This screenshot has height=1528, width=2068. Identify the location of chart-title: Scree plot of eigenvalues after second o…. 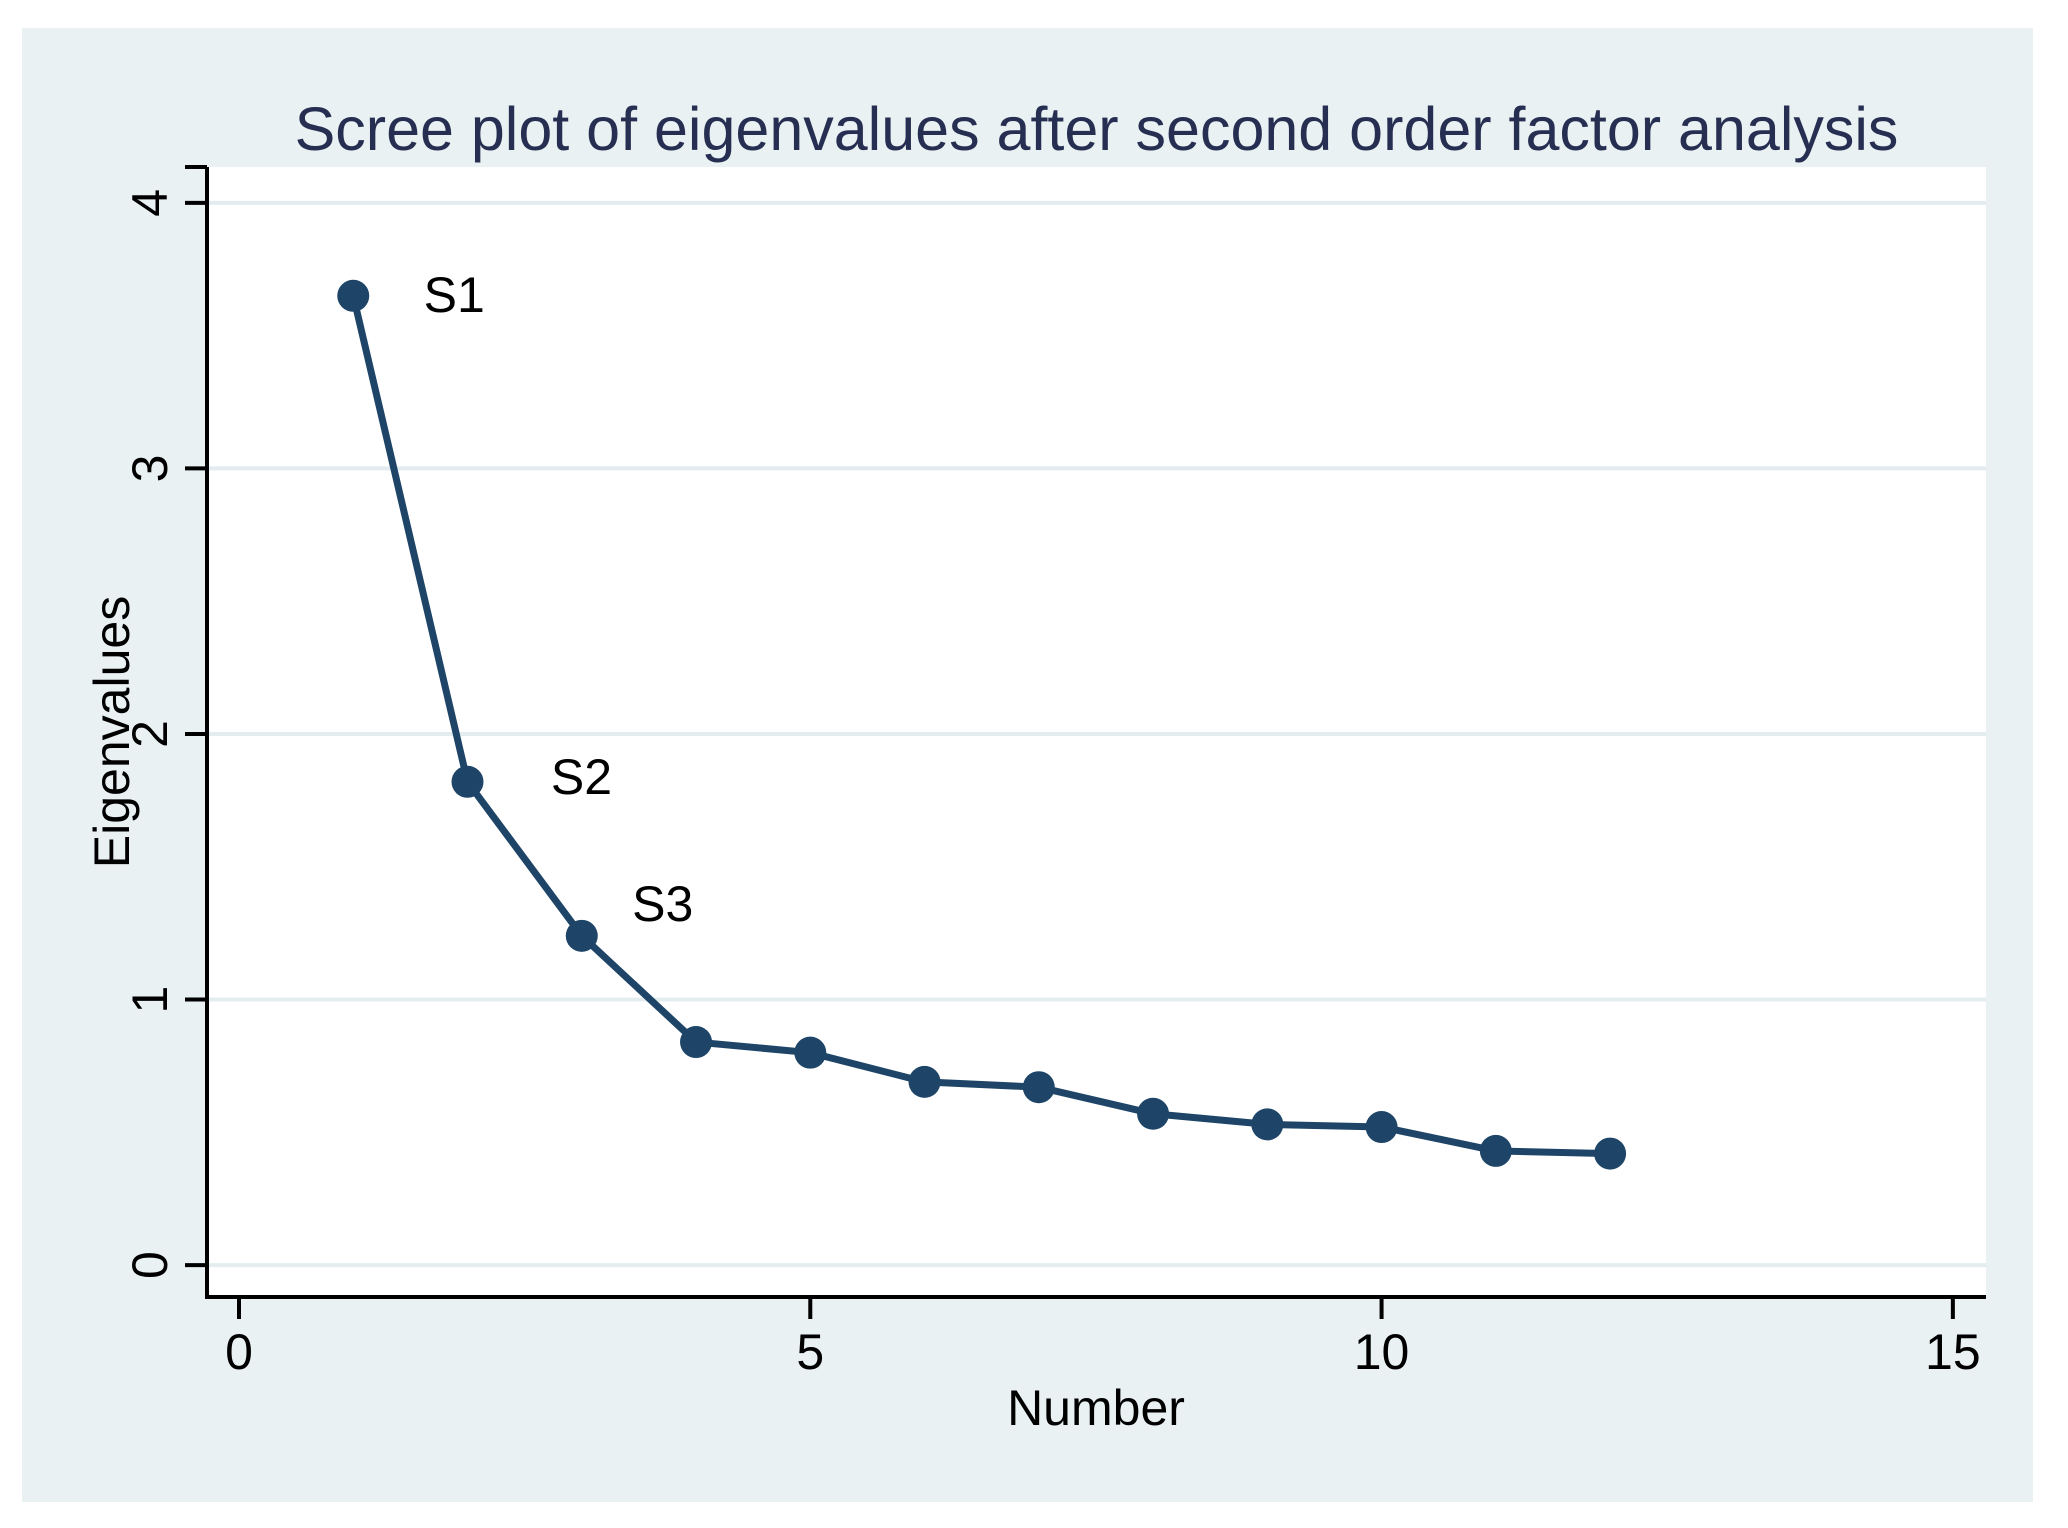
(1096, 129).